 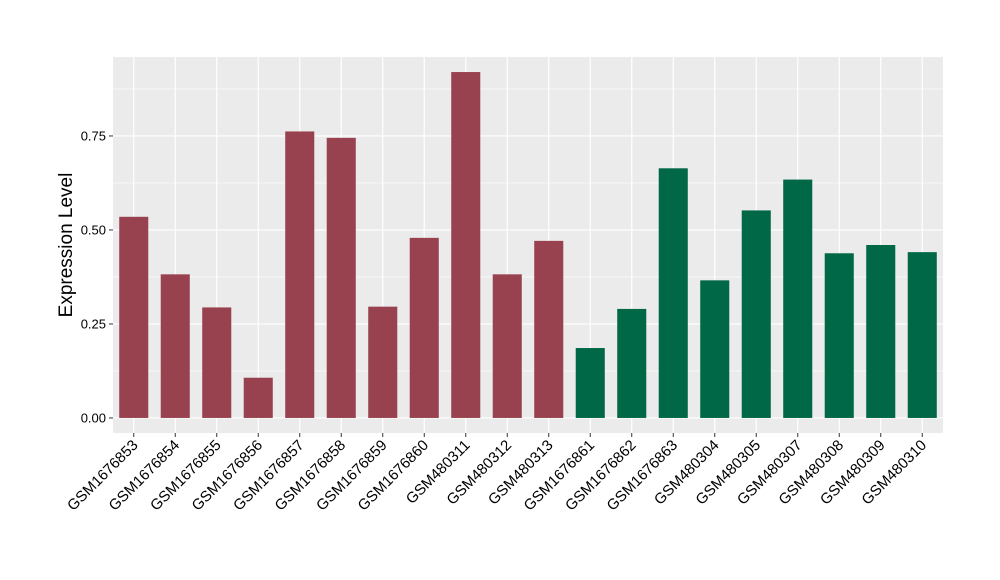 I want to click on y-tick-label: 0.00, so click(x=93, y=417).